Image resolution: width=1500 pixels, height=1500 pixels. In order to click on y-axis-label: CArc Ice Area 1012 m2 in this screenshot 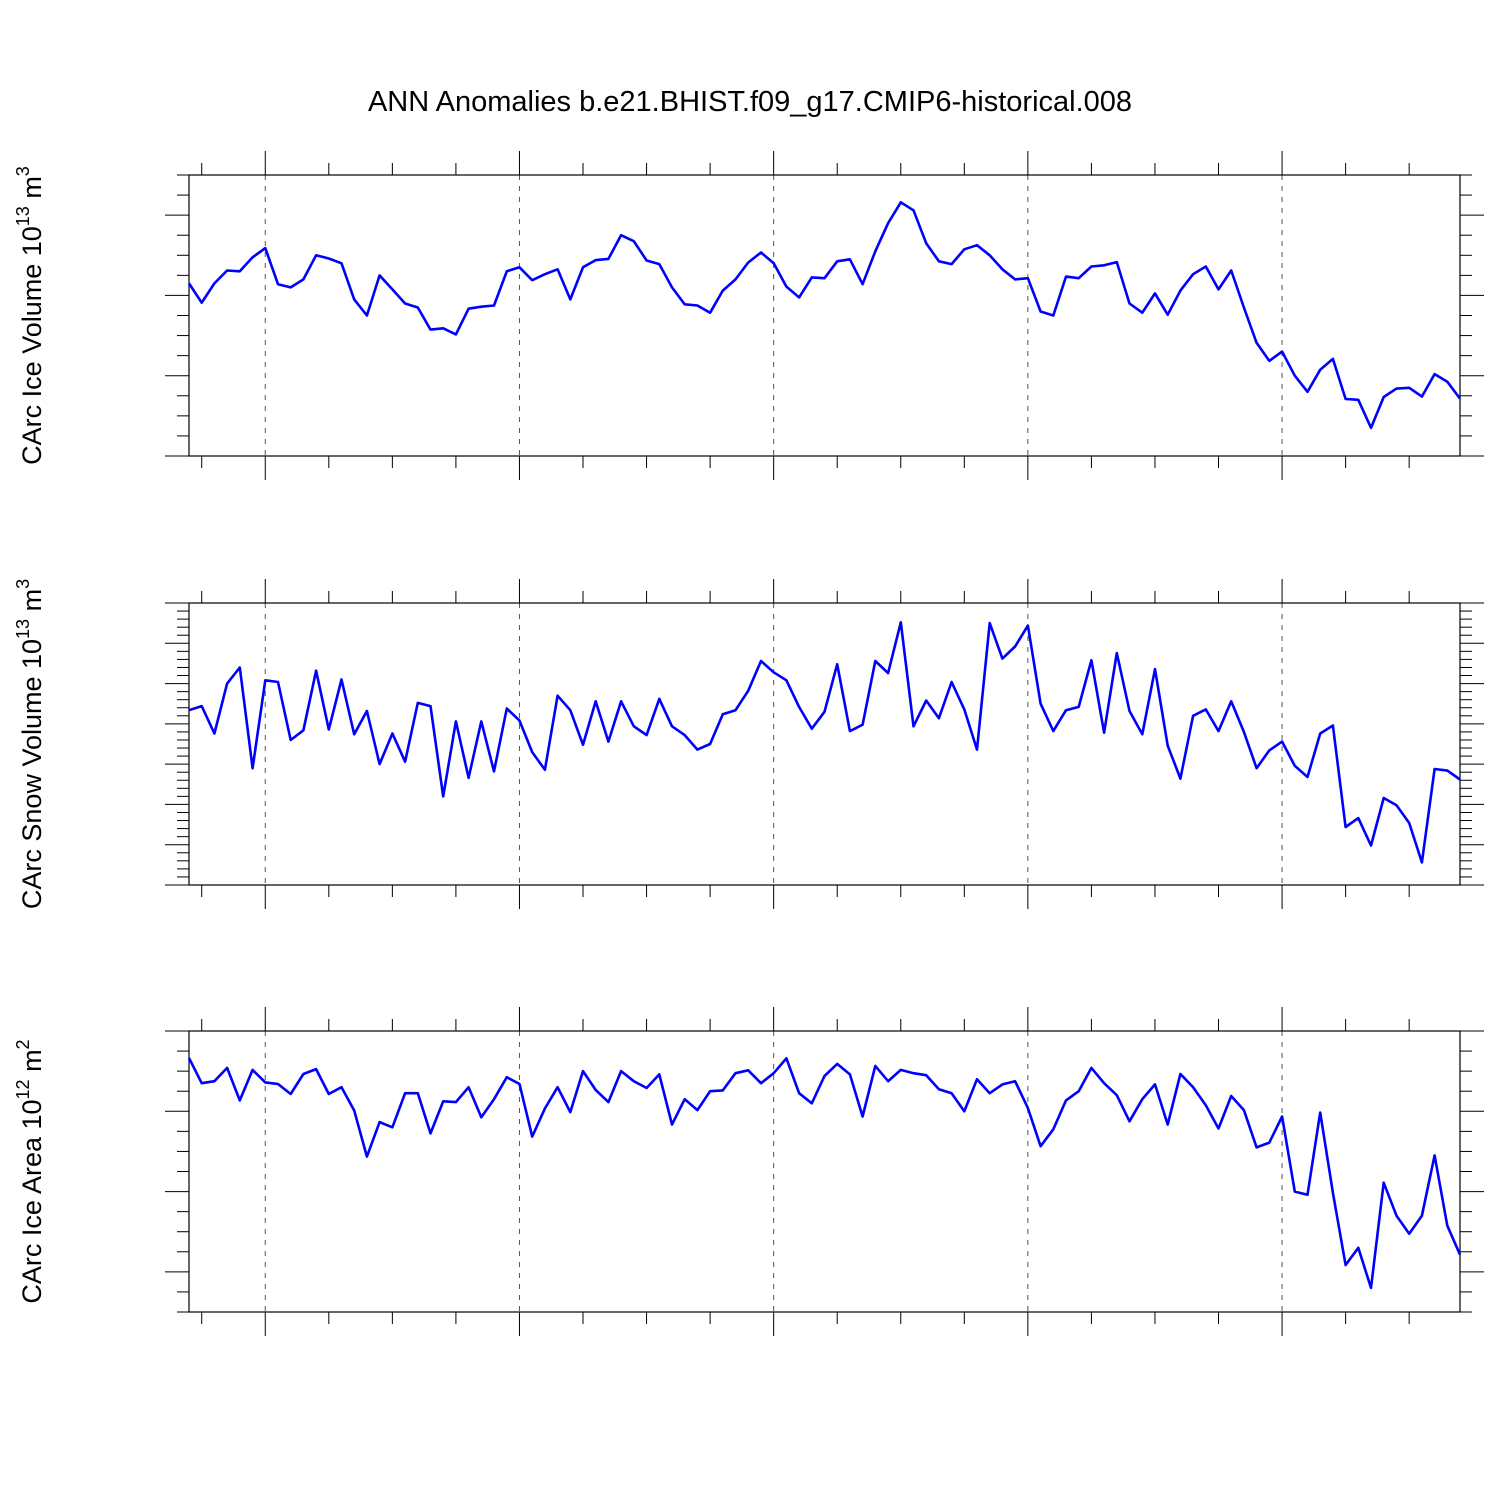, I will do `click(30, 1171)`.